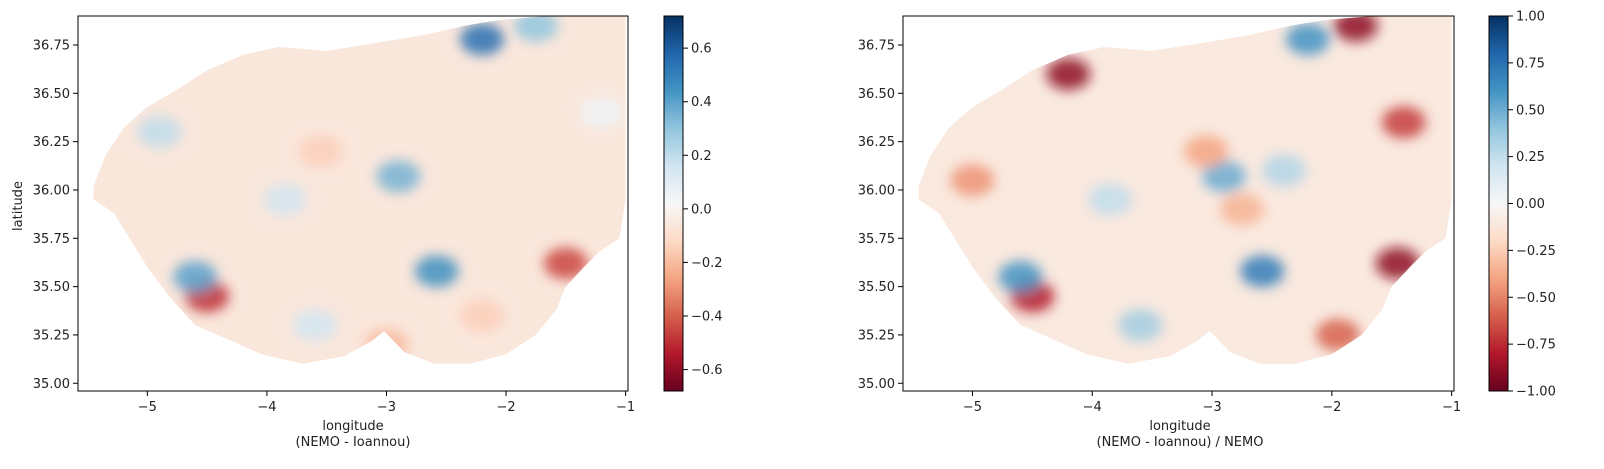 The image size is (1604, 469). Describe the element at coordinates (1180, 442) in the screenshot. I see `right-x-axis-label-line2: (NEMO - Ioannou) / NEMO` at that location.